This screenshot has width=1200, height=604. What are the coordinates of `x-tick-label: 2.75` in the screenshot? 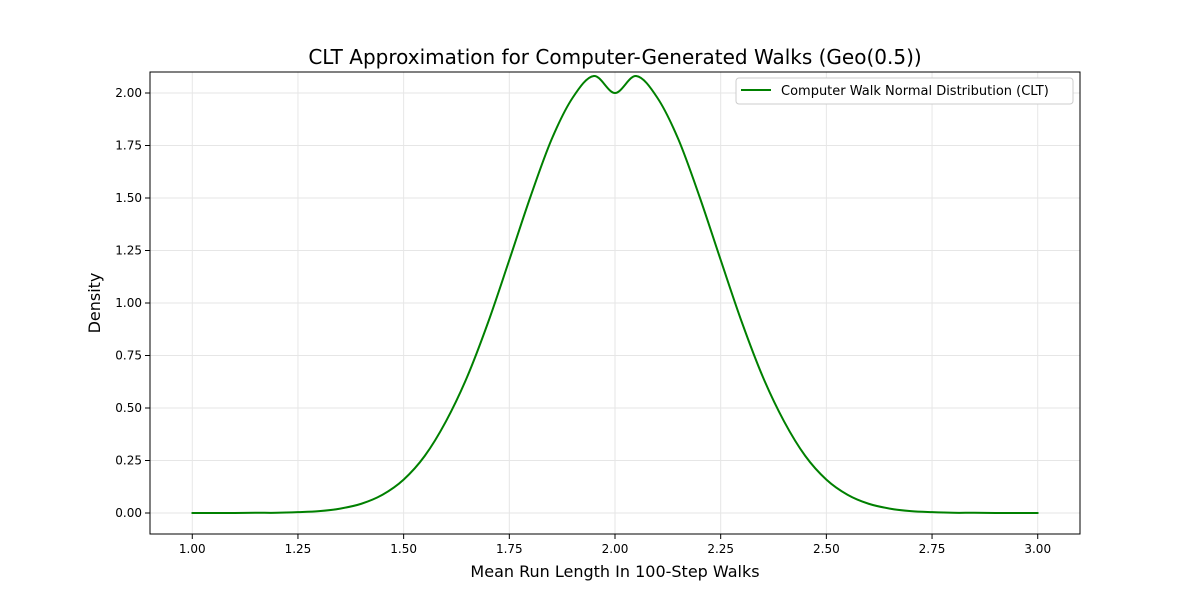 It's located at (932, 549).